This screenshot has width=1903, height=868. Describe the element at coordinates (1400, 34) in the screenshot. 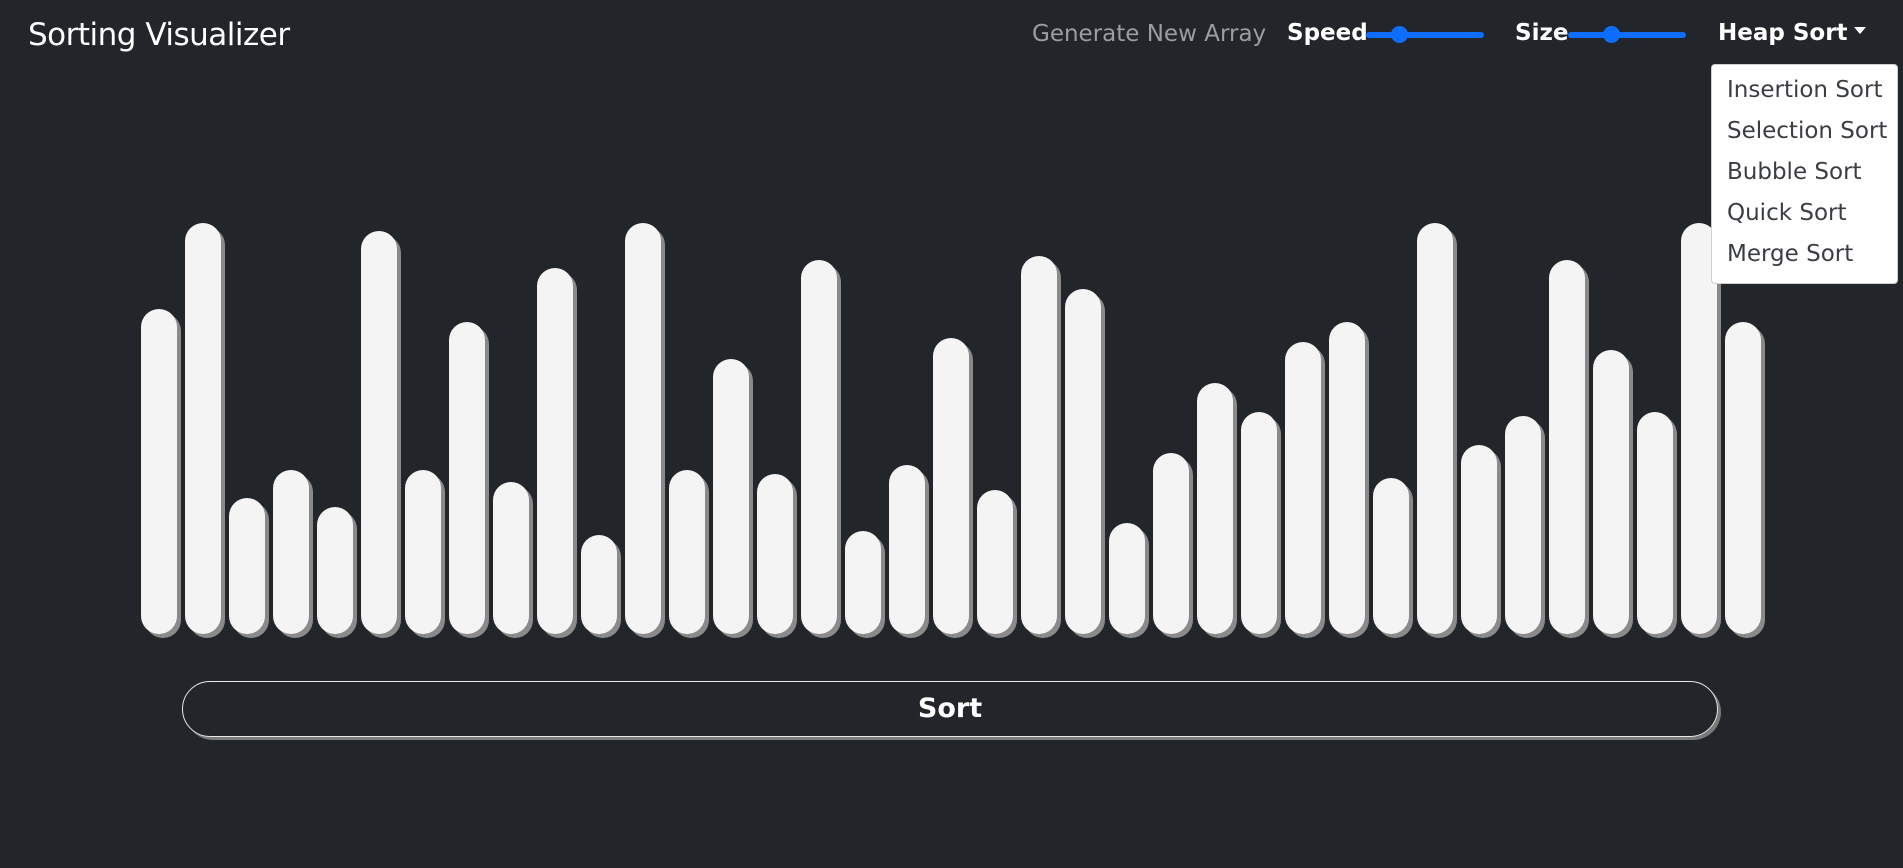

I see `speed-slider-thumb` at that location.